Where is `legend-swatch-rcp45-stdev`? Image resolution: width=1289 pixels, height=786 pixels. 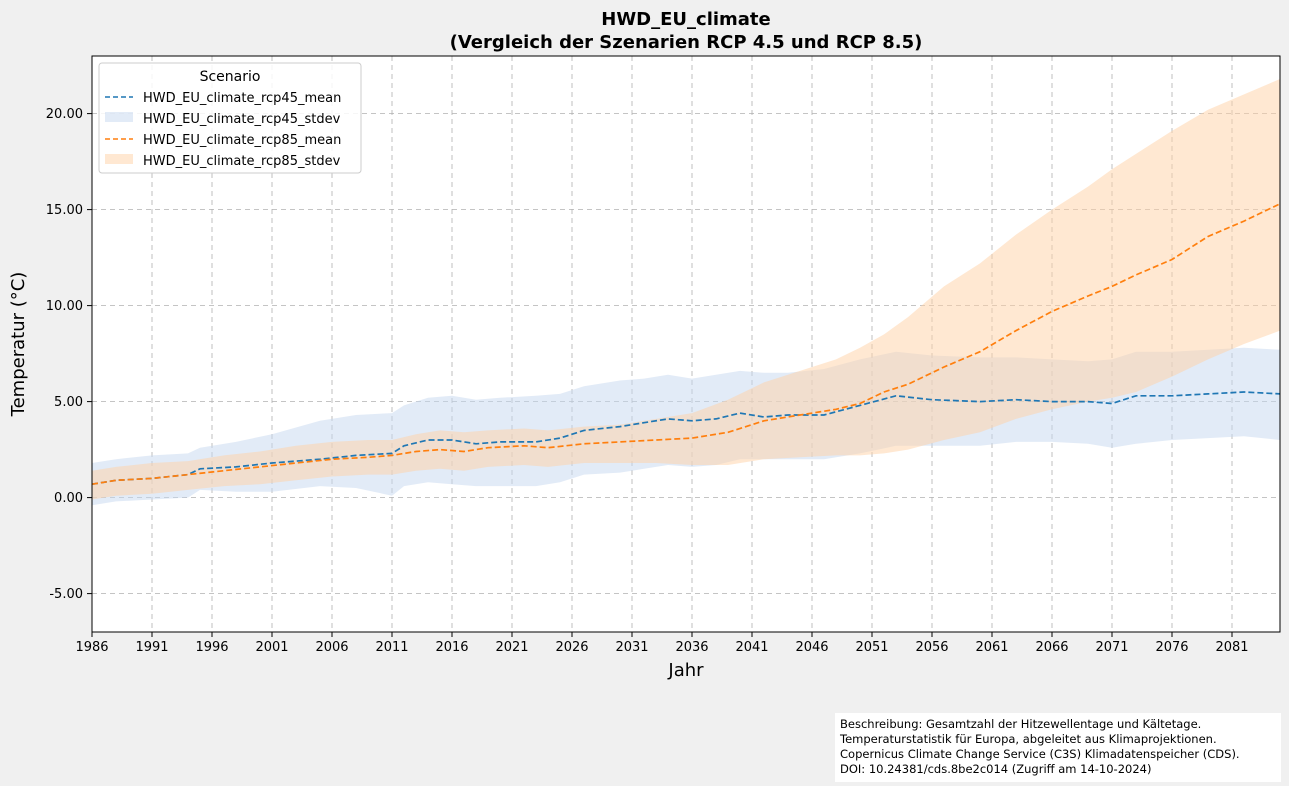 legend-swatch-rcp45-stdev is located at coordinates (119, 117).